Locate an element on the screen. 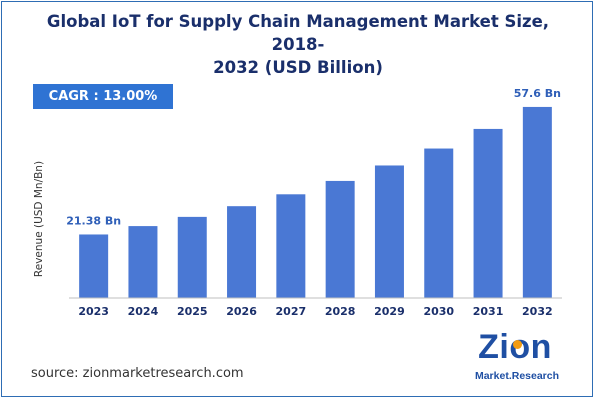  x-tick-label-2029: 2029 is located at coordinates (389, 311).